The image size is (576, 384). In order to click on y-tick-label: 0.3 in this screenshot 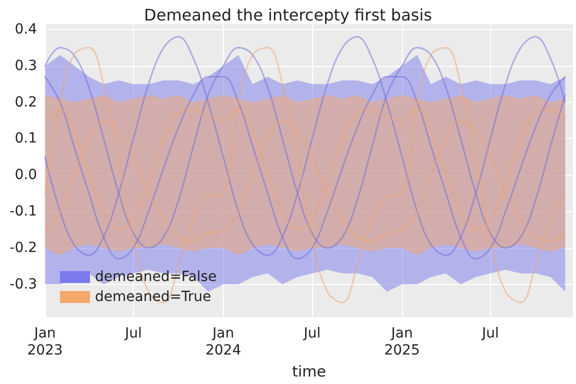, I will do `click(25, 66)`.